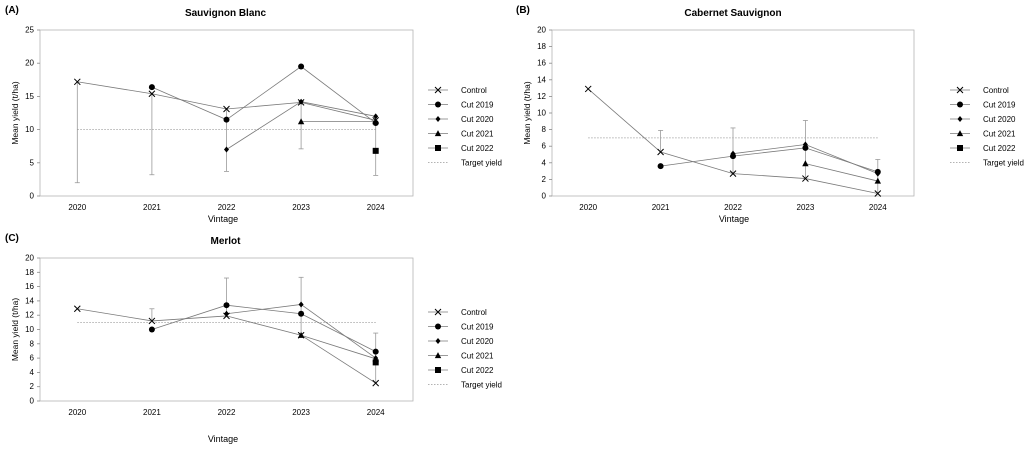 This screenshot has width=1024, height=453. What do you see at coordinates (225, 241) in the screenshot?
I see `chart-title: Merlot` at bounding box center [225, 241].